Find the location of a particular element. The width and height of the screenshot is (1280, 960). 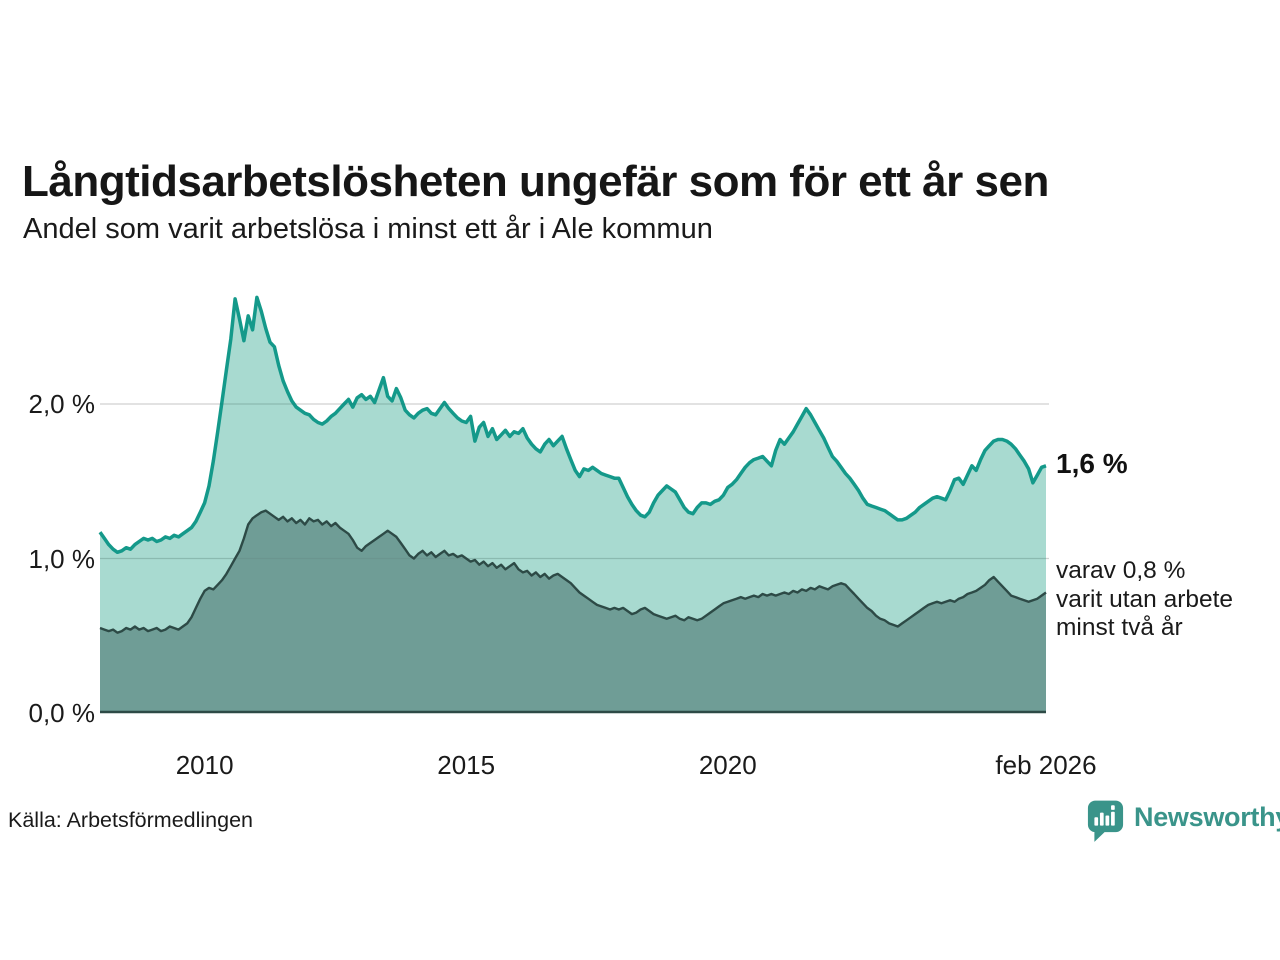

y-axis-label: 2,0 % is located at coordinates (62, 404).